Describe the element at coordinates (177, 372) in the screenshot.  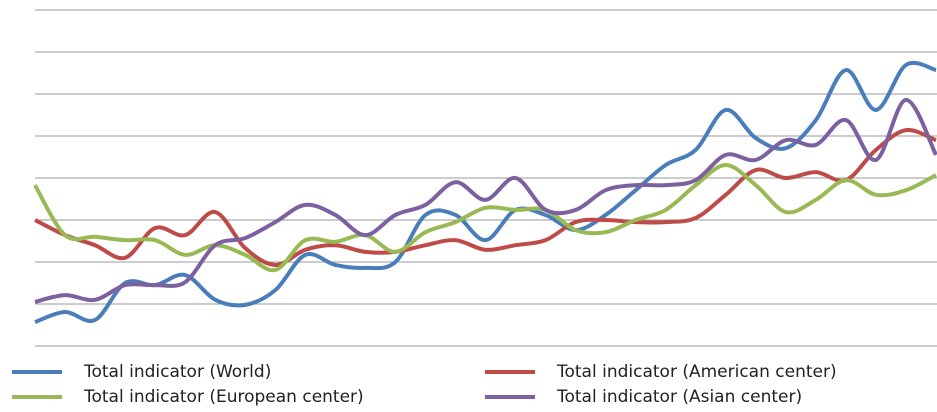
I see `legend-label: Total indicator (World)` at that location.